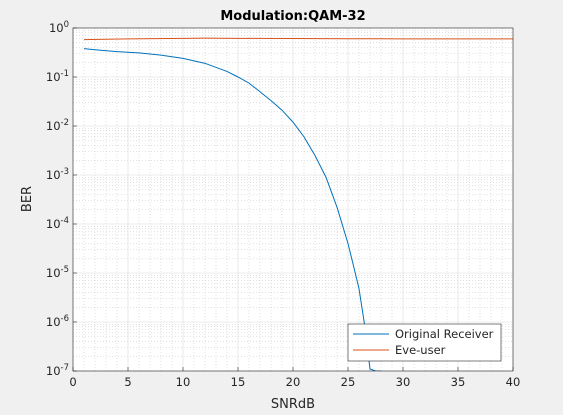 The width and height of the screenshot is (563, 415). What do you see at coordinates (293, 404) in the screenshot?
I see `x-axis-label: SNRdB` at bounding box center [293, 404].